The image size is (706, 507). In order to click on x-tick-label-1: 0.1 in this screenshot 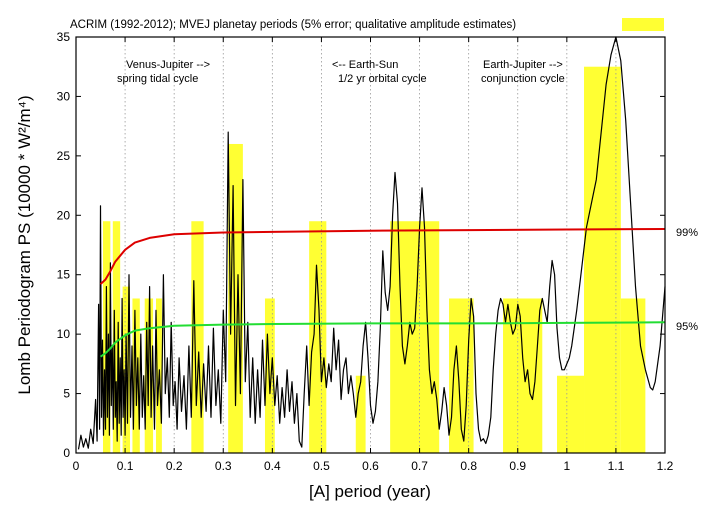, I will do `click(125, 466)`.